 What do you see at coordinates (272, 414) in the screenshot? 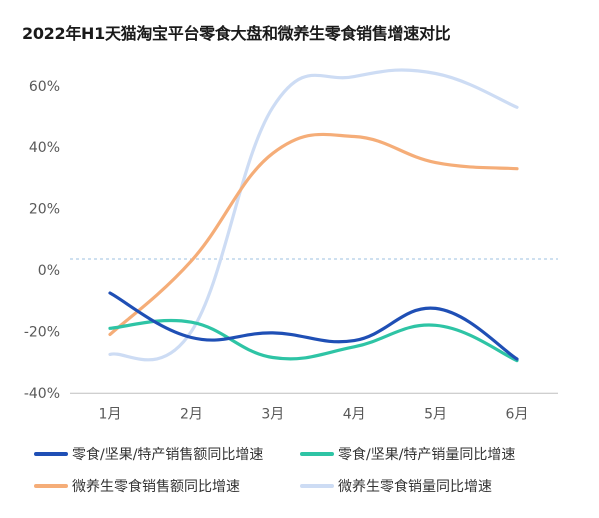
I see `x-tick-label: 3月` at bounding box center [272, 414].